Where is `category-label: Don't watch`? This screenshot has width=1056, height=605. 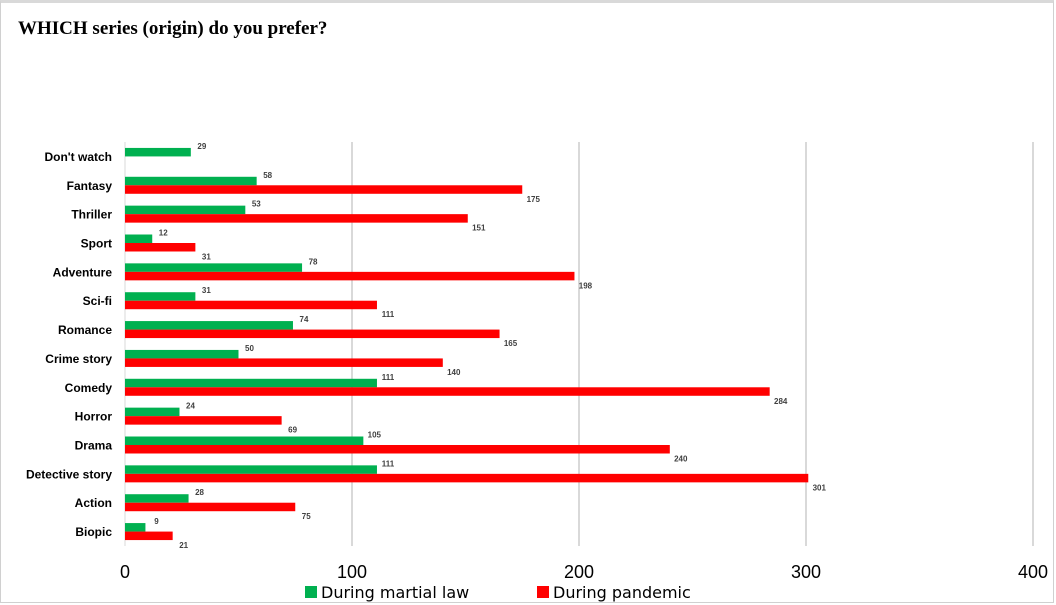
category-label: Don't watch is located at coordinates (78, 157).